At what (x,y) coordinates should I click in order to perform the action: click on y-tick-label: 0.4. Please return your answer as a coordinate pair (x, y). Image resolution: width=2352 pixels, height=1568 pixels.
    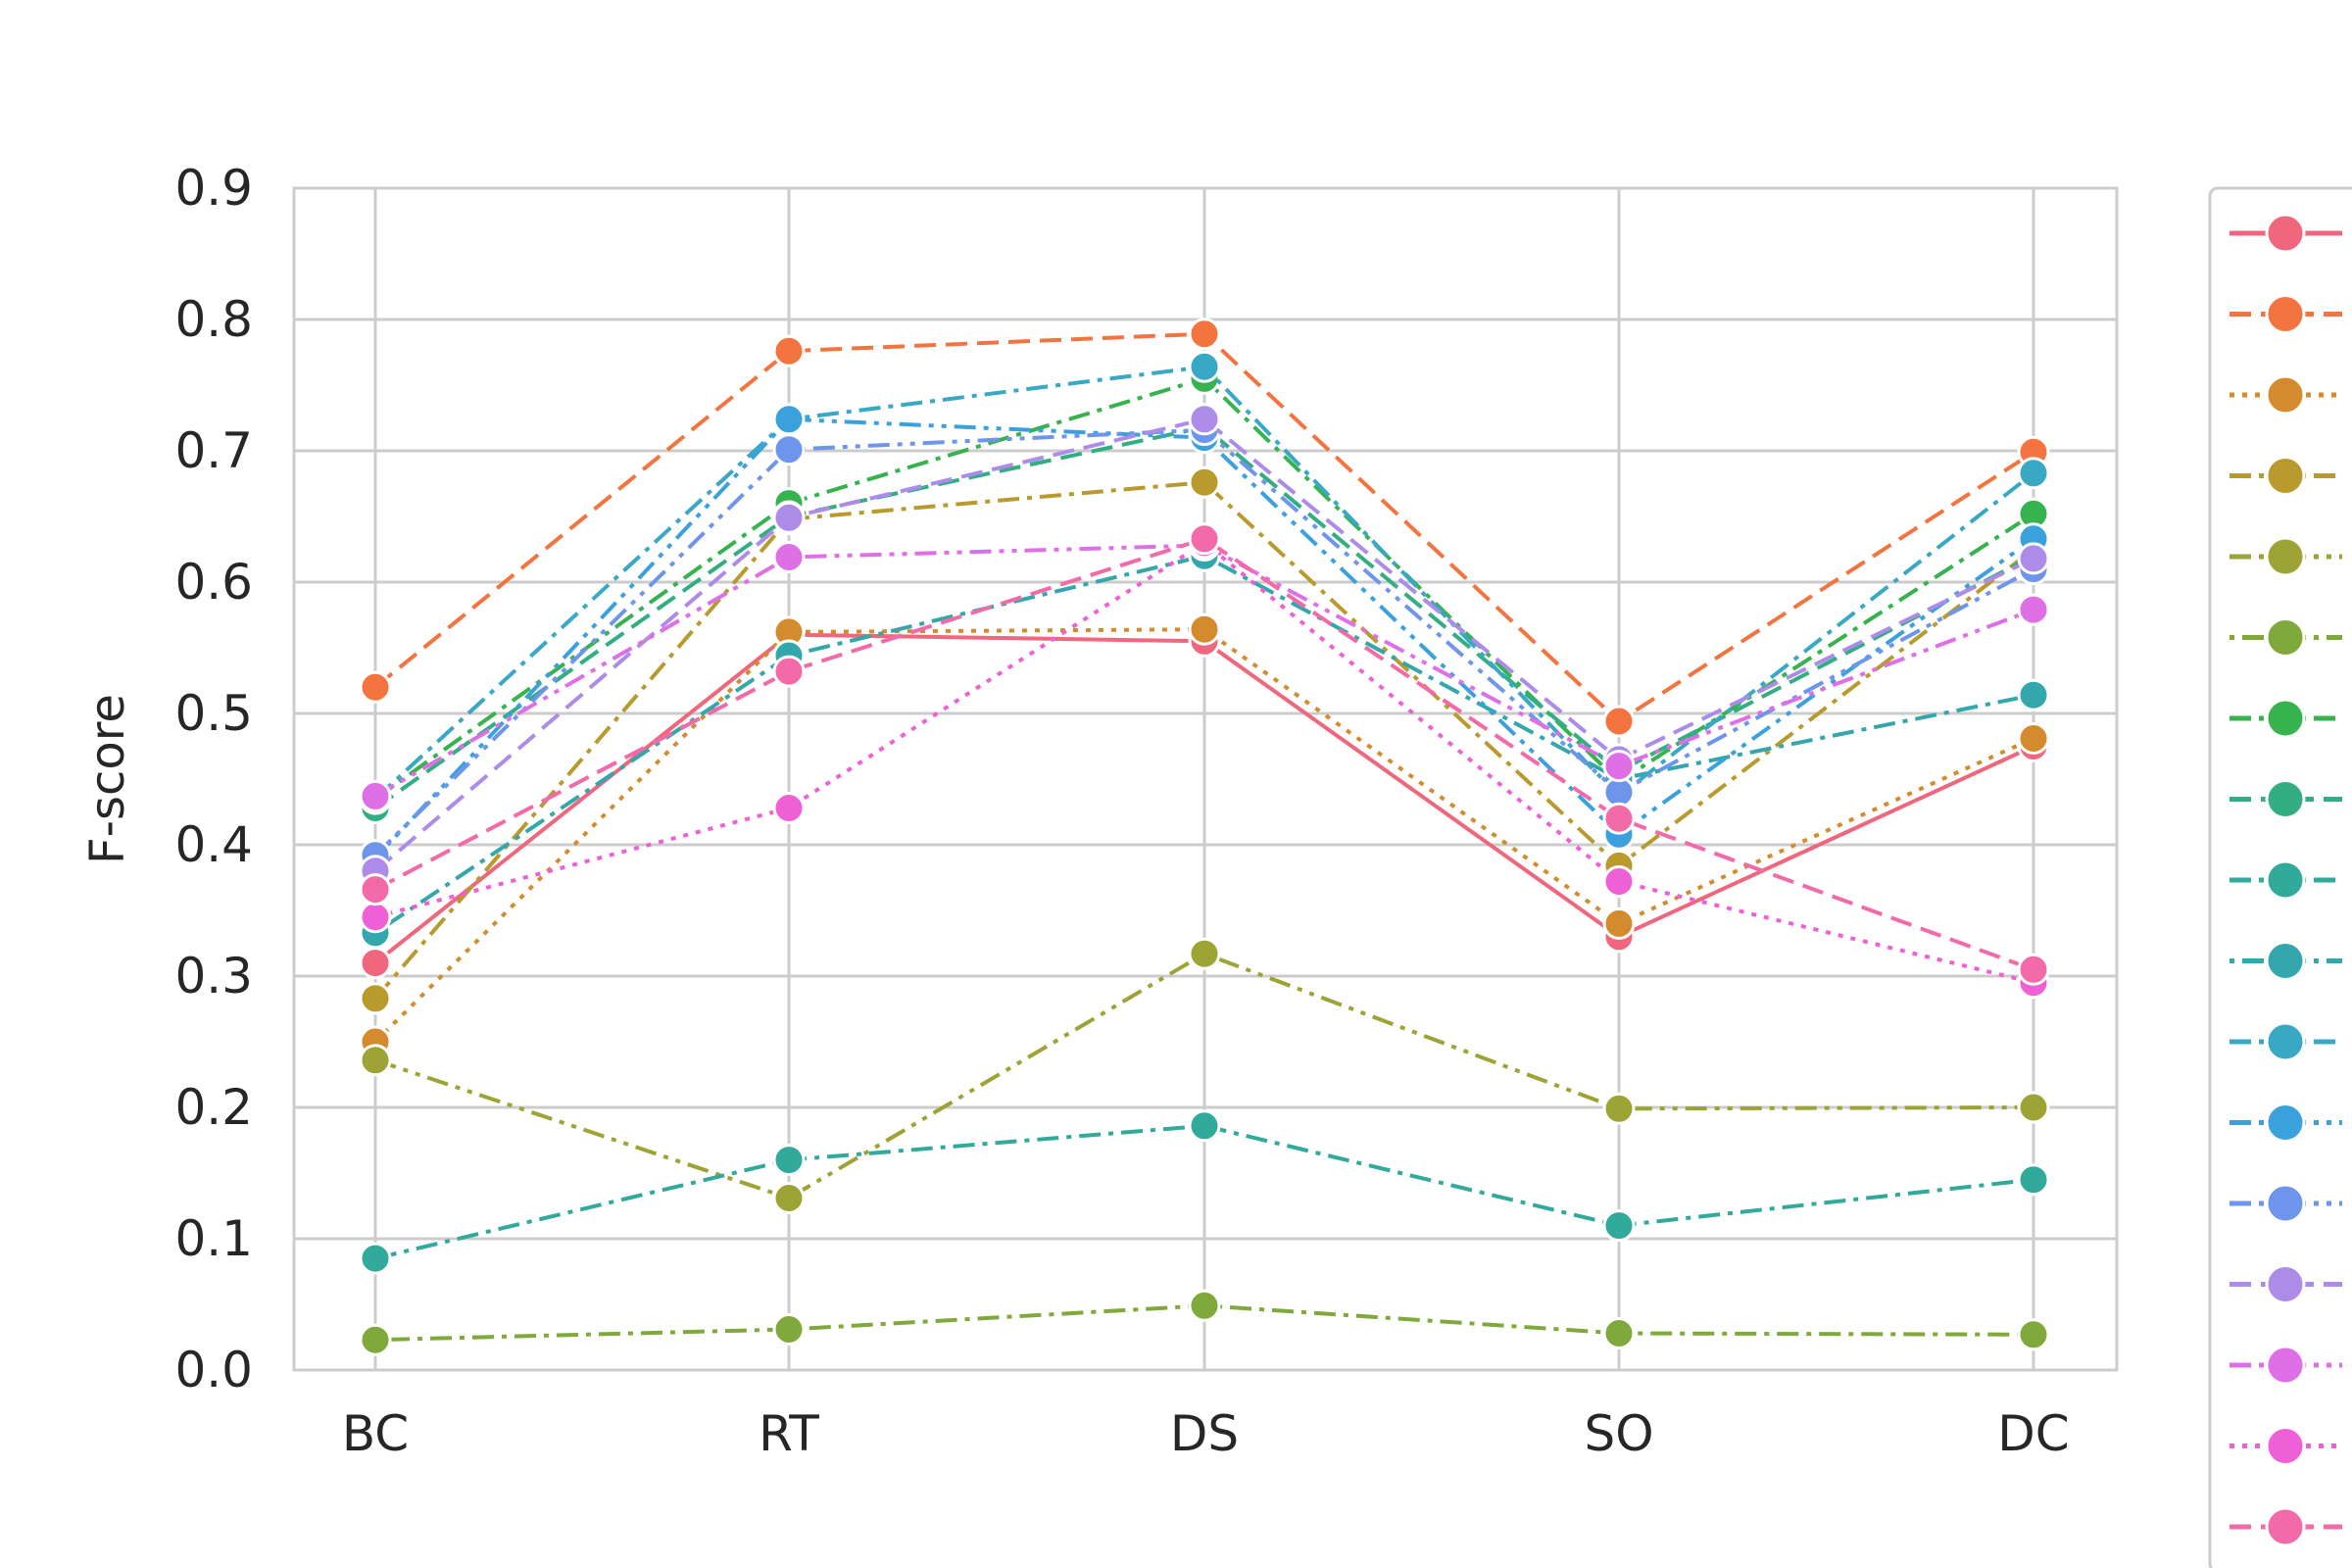
    Looking at the image, I should click on (213, 844).